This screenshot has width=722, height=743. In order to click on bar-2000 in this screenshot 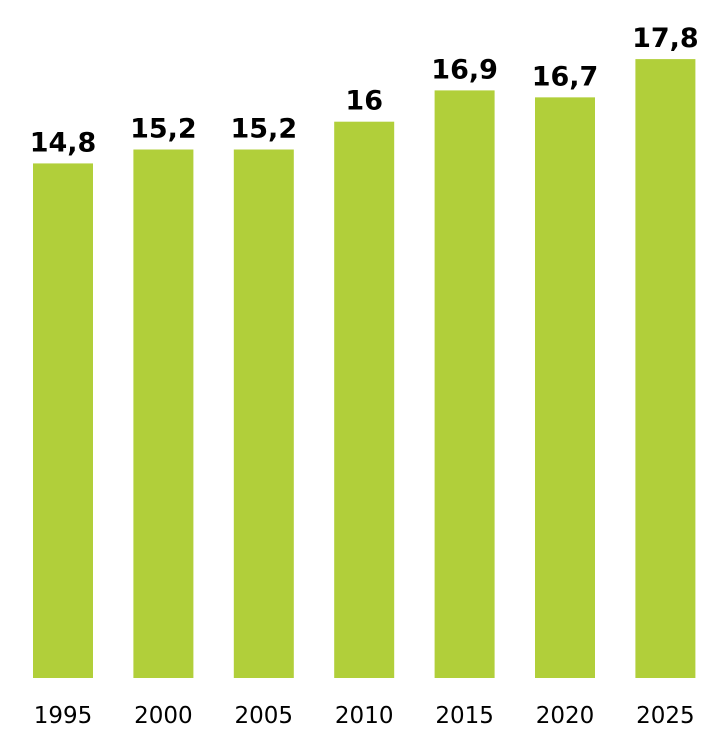, I will do `click(163, 413)`.